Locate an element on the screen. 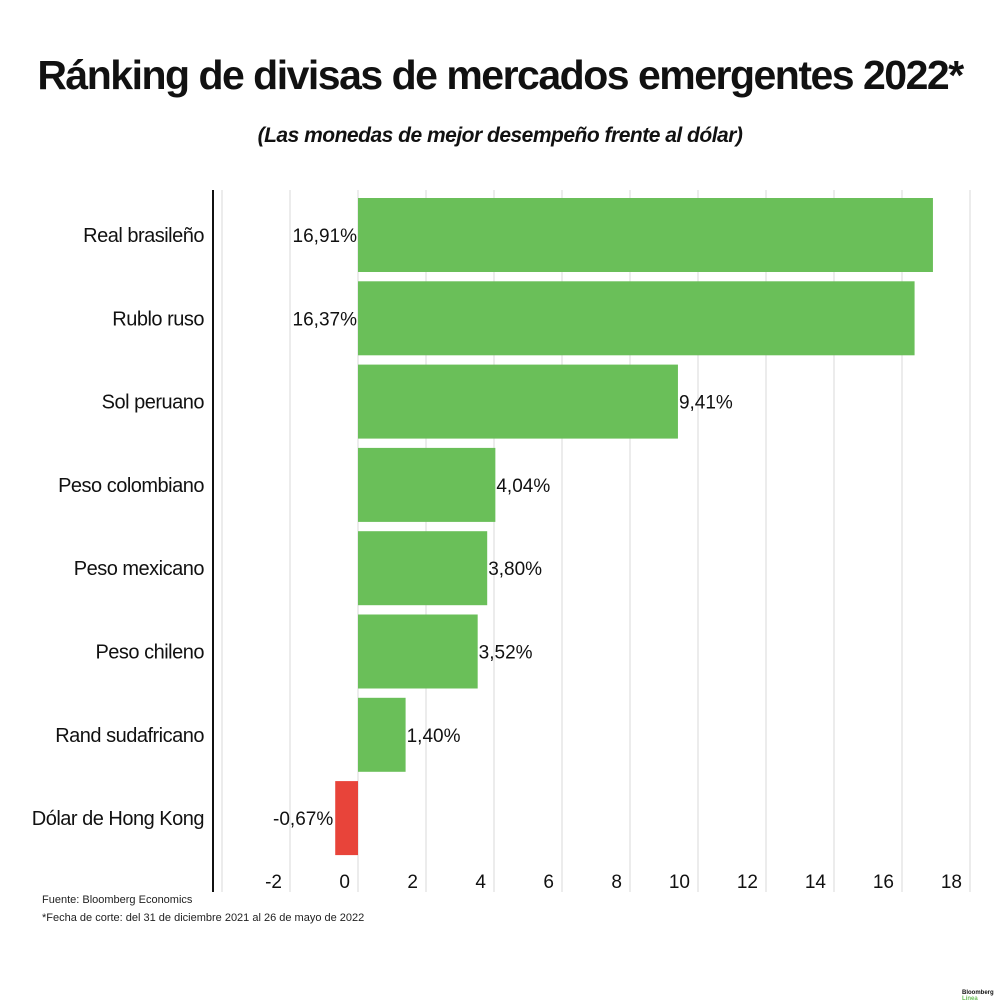 The height and width of the screenshot is (1006, 1000). x-tick-label: 6 is located at coordinates (548, 882).